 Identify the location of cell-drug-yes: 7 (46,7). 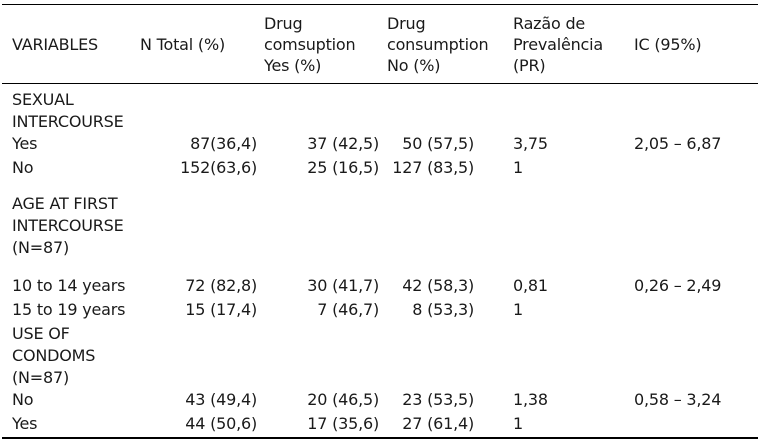
(348, 309).